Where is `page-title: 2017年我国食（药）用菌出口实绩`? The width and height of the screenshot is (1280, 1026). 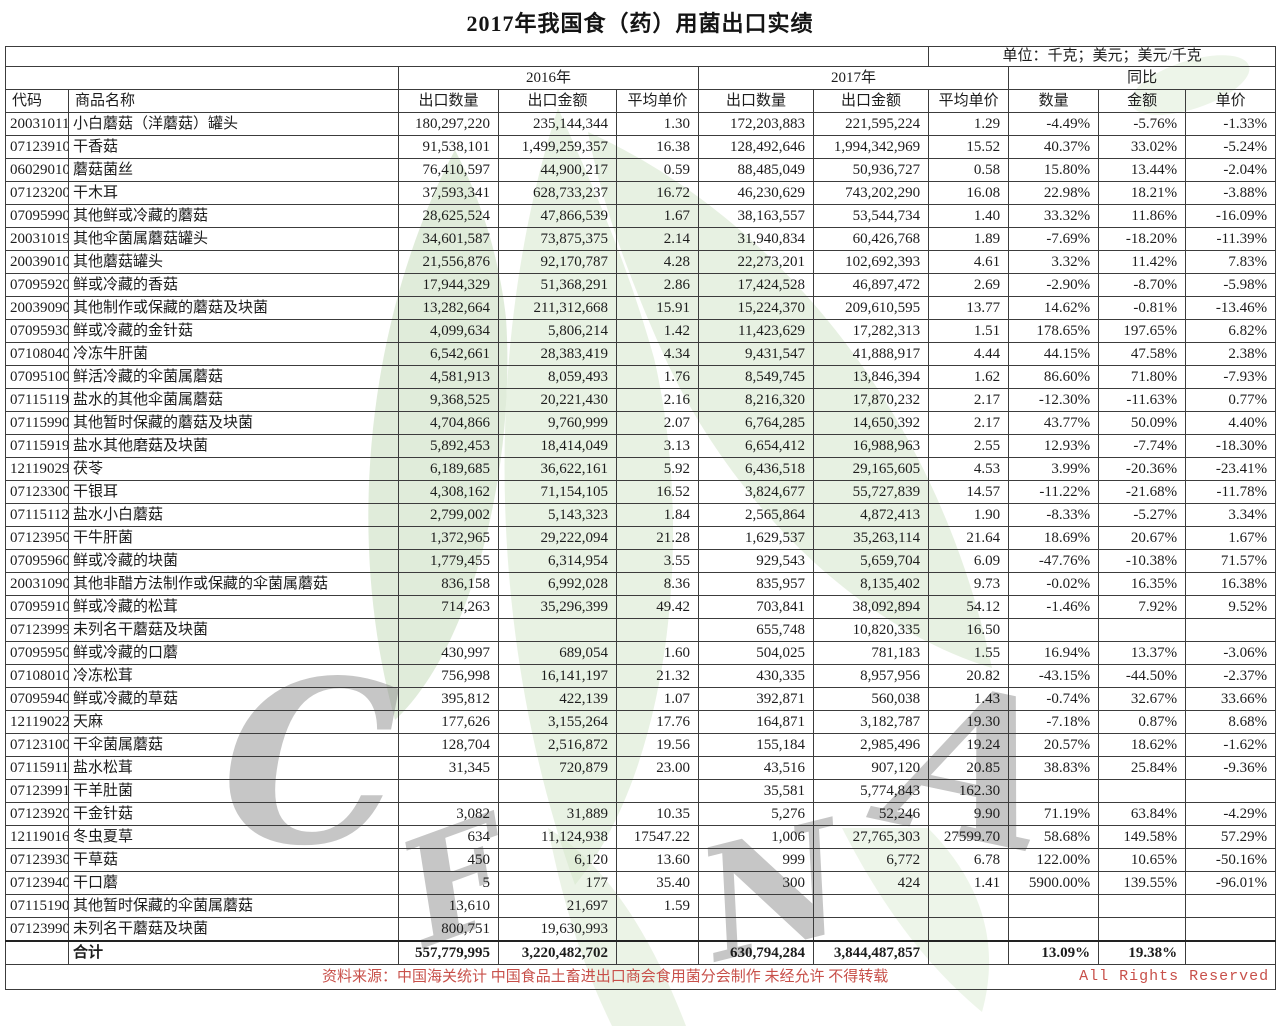
page-title: 2017年我国食（药）用菌出口实绩 is located at coordinates (640, 23).